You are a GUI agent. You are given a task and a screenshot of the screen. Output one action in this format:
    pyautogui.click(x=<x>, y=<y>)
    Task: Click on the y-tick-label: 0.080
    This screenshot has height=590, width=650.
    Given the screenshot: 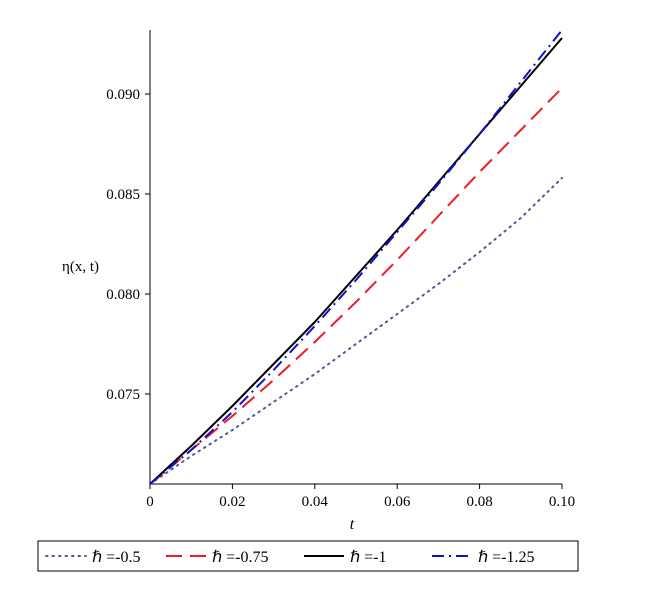 What is the action you would take?
    pyautogui.click(x=123, y=295)
    